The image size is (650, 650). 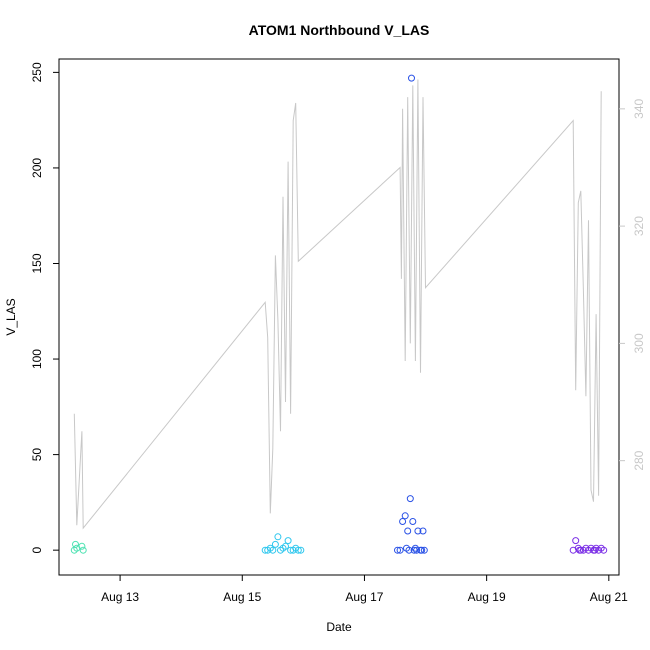 I want to click on x-tick-label: Aug 15, so click(x=242, y=597).